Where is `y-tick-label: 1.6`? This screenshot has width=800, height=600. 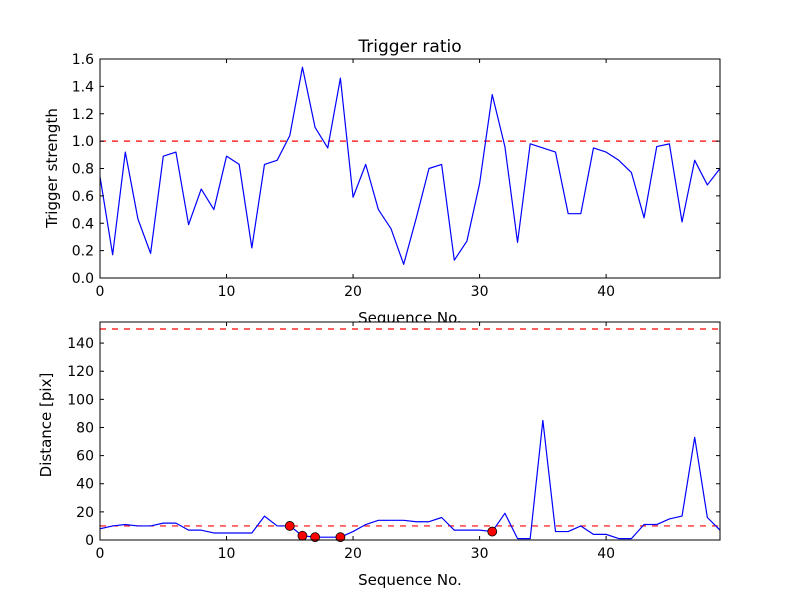
y-tick-label: 1.6 is located at coordinates (83, 60).